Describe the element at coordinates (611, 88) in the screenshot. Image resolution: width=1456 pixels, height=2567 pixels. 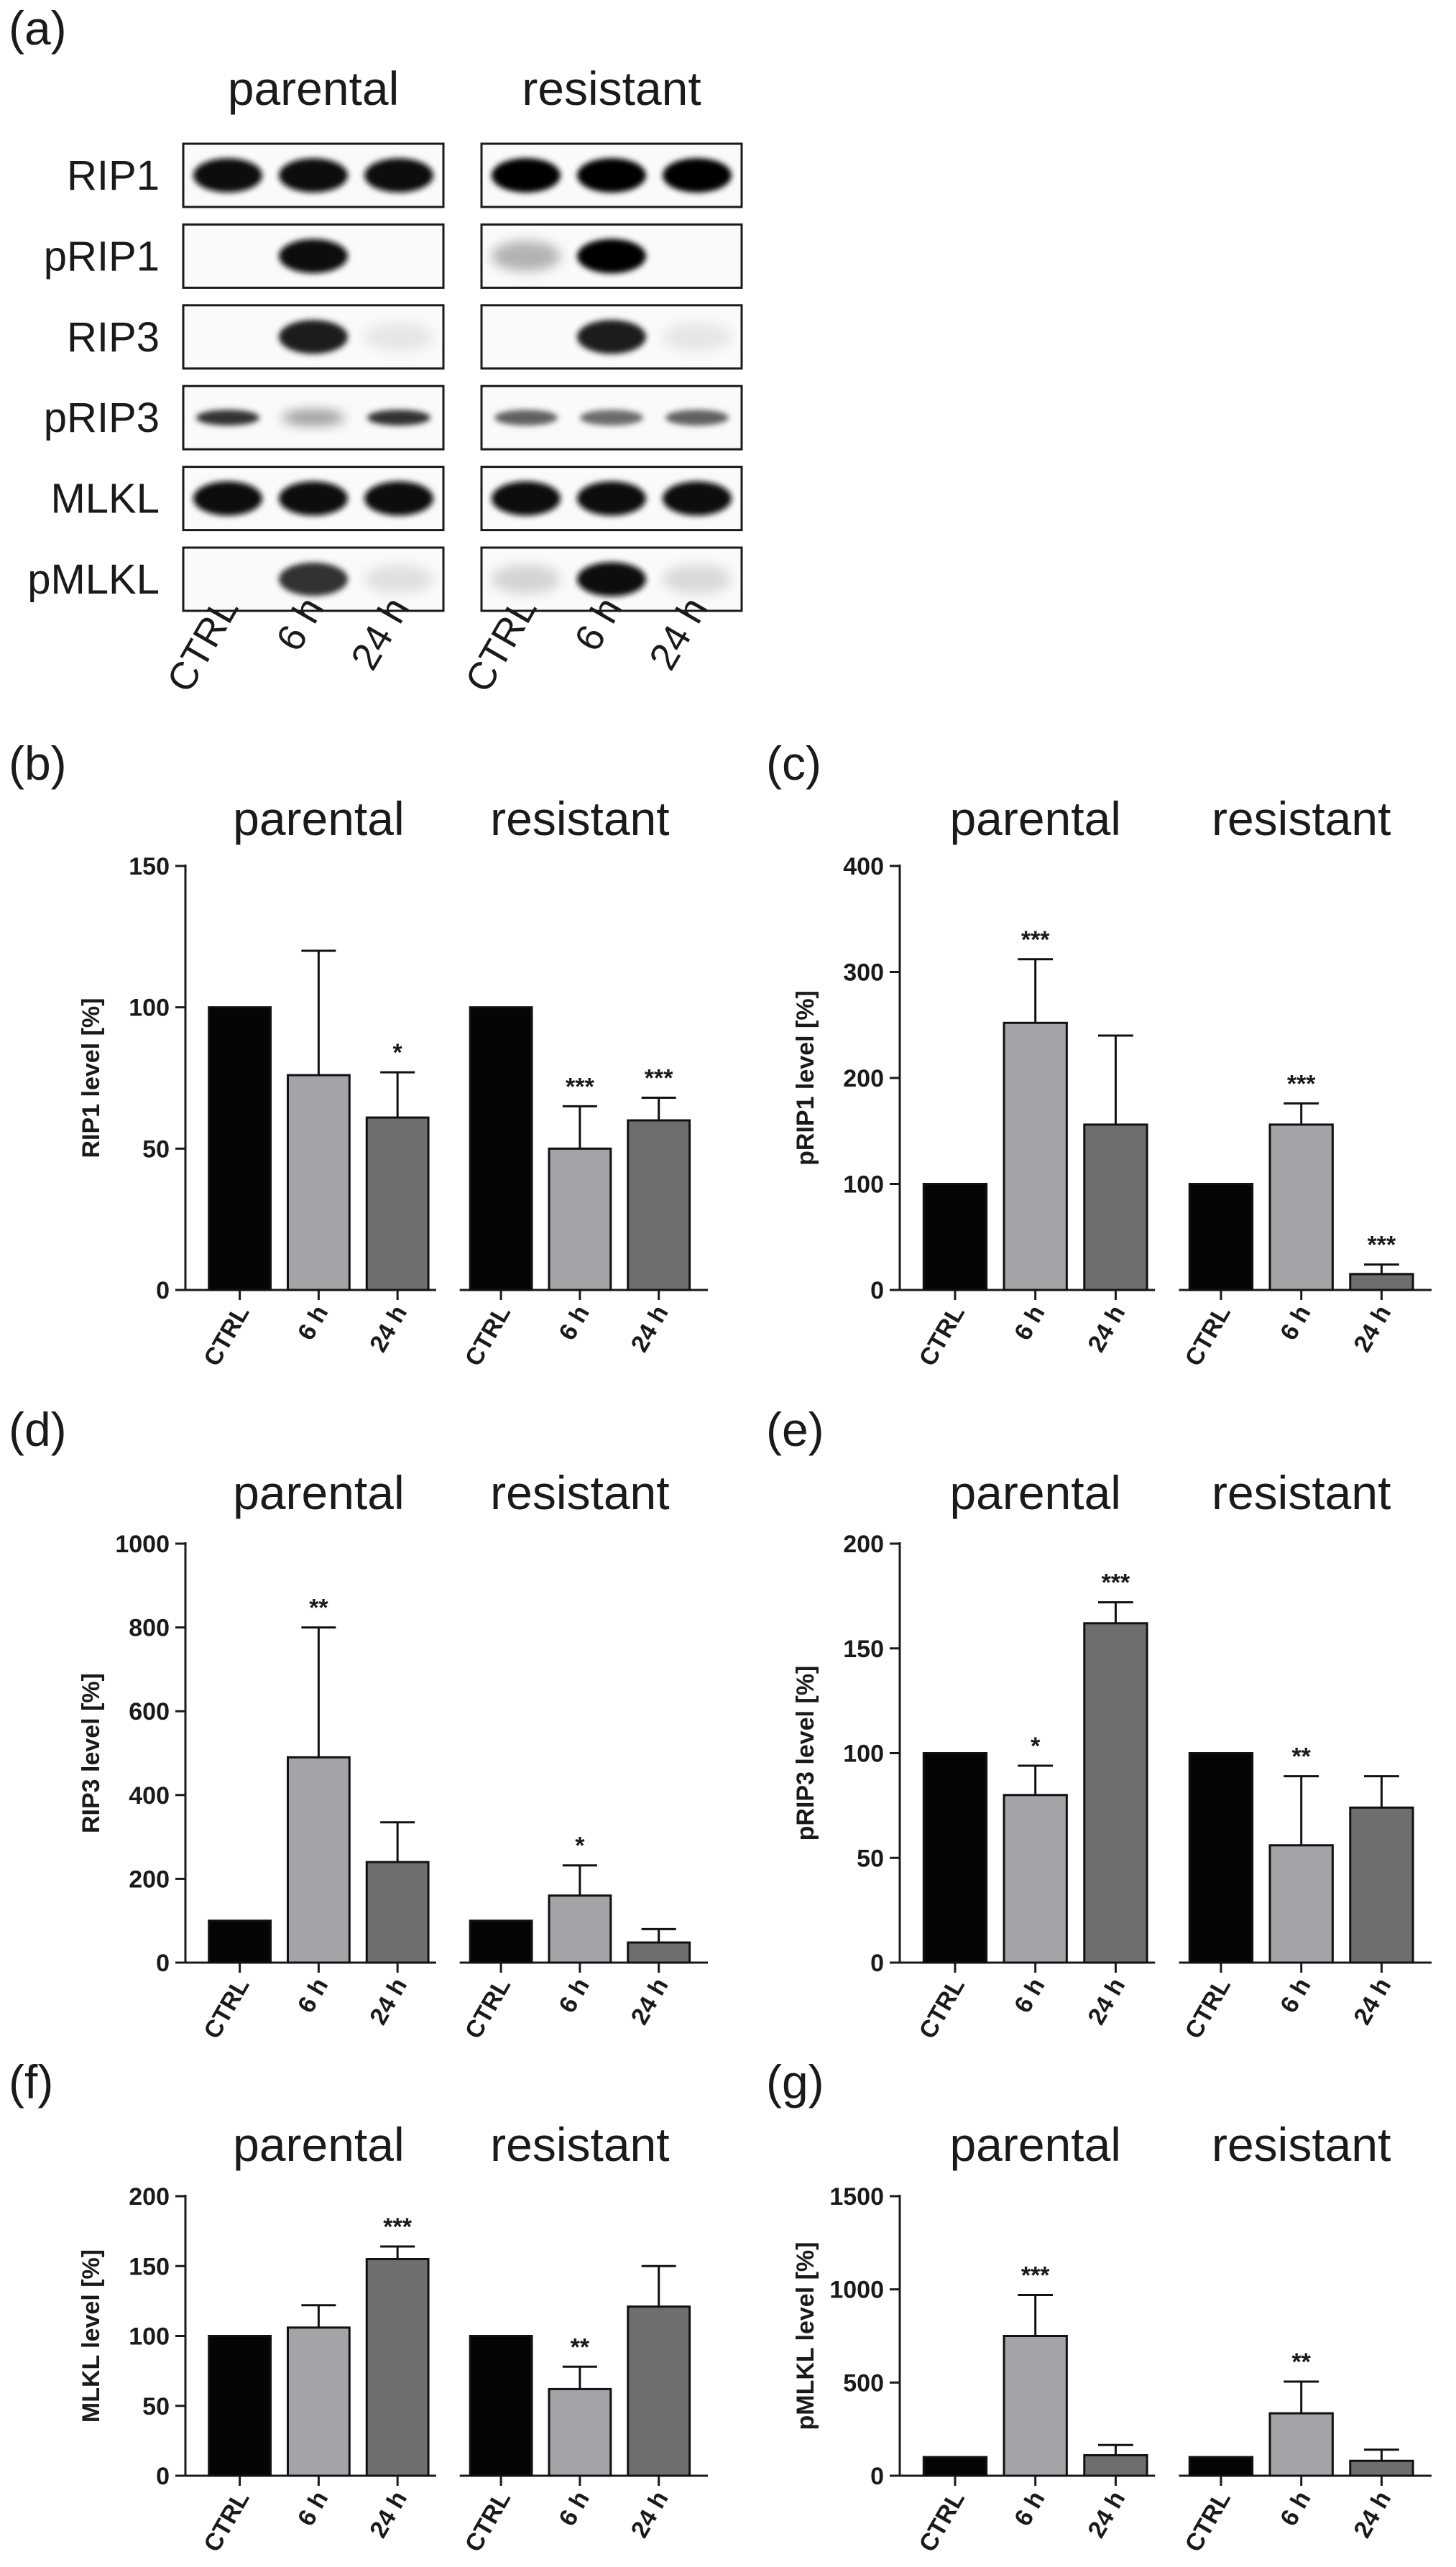
I see `blot-group-title-resistant: resistant` at that location.